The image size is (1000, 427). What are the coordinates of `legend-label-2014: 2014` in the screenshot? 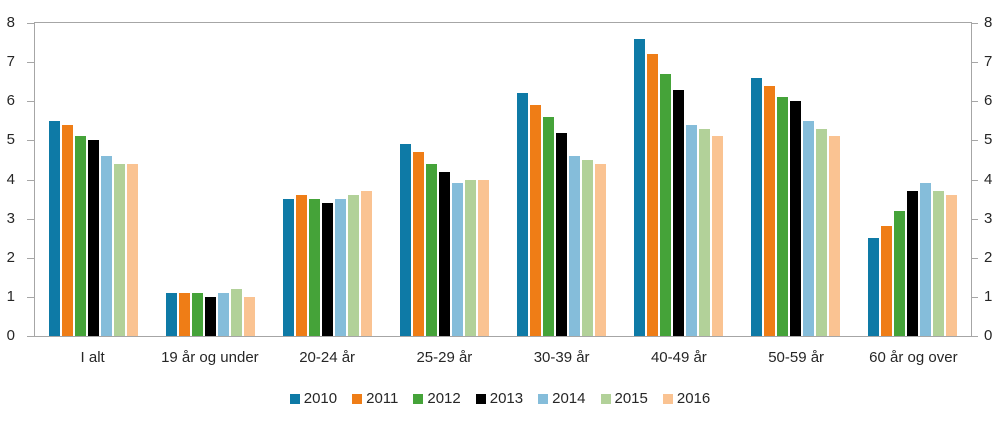 It's located at (569, 398).